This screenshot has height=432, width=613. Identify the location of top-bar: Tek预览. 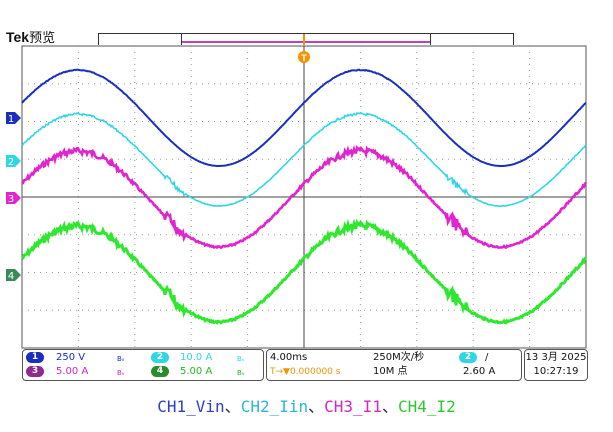
(306, 23).